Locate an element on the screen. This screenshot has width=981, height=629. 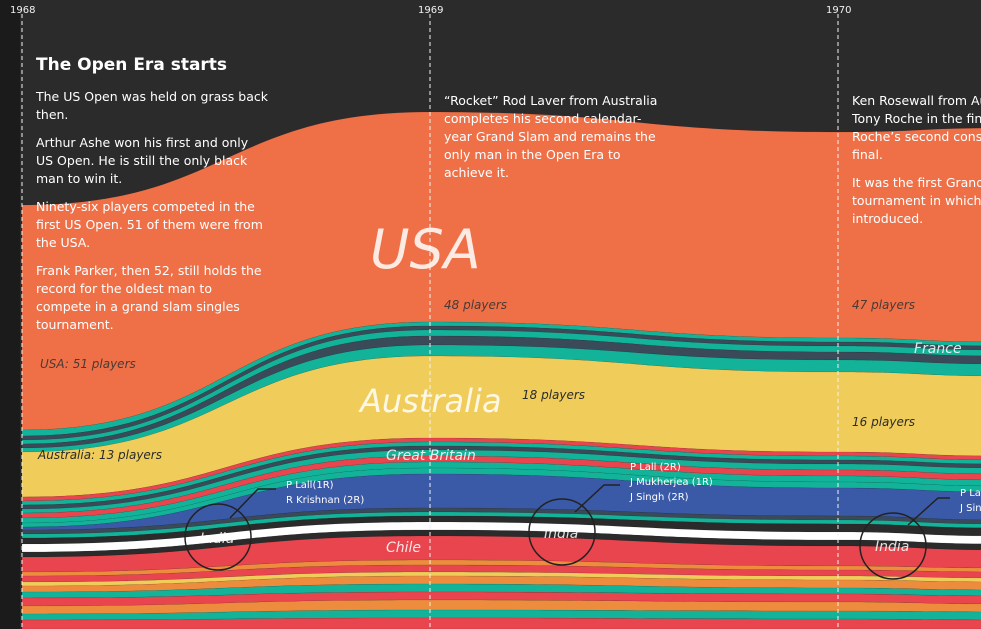
india-label-1970: India is located at coordinates (892, 547).